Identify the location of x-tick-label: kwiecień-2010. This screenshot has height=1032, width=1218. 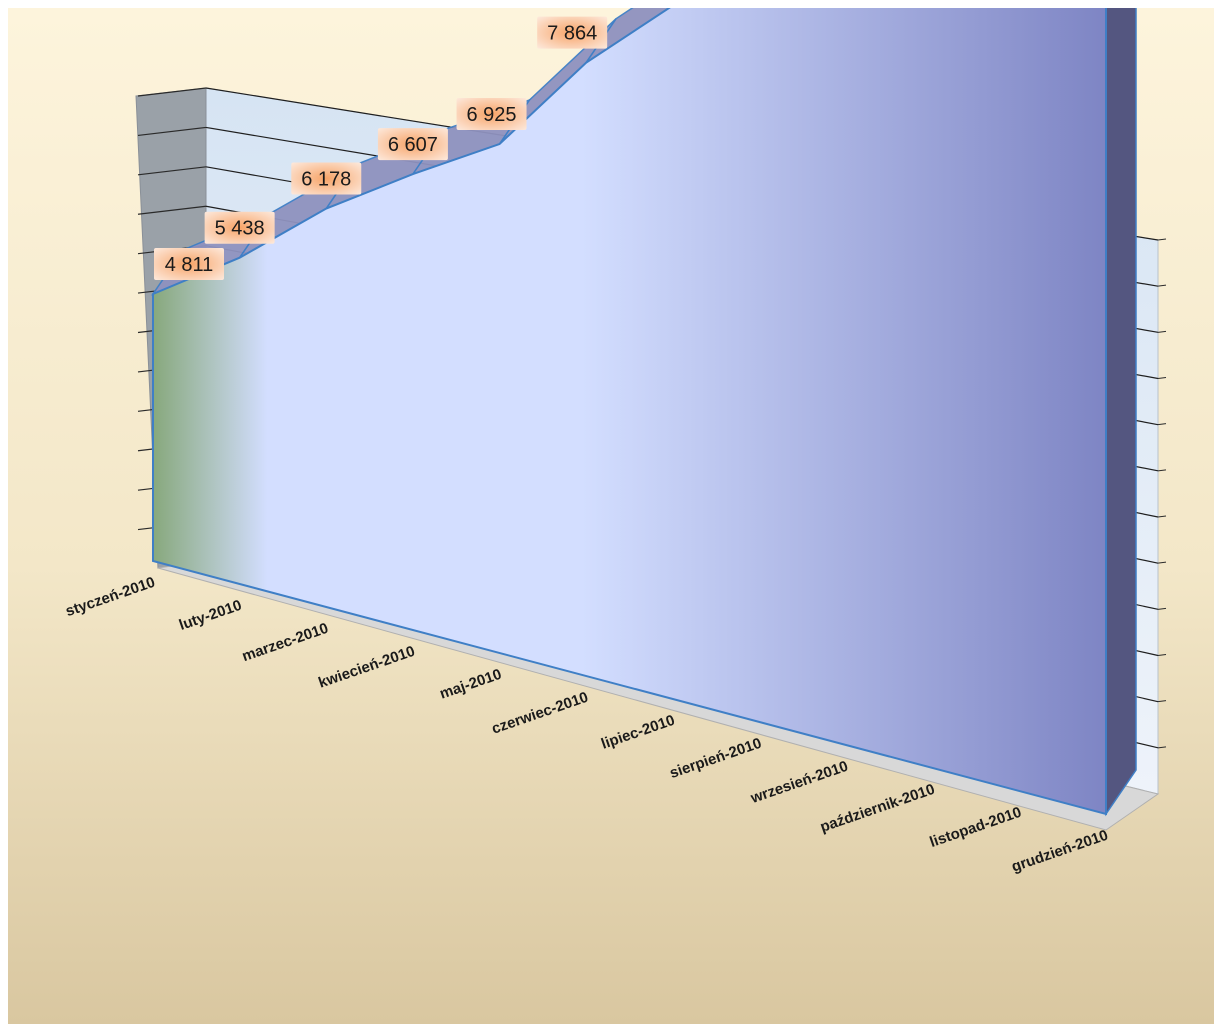
(366, 667).